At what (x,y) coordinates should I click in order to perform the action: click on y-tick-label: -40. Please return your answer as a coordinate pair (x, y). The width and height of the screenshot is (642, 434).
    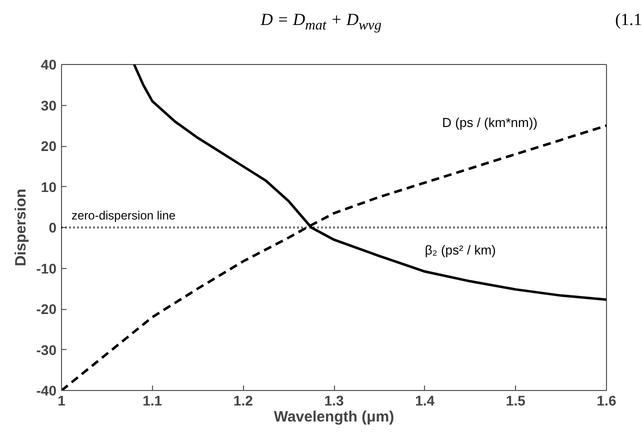
    Looking at the image, I should click on (46, 390).